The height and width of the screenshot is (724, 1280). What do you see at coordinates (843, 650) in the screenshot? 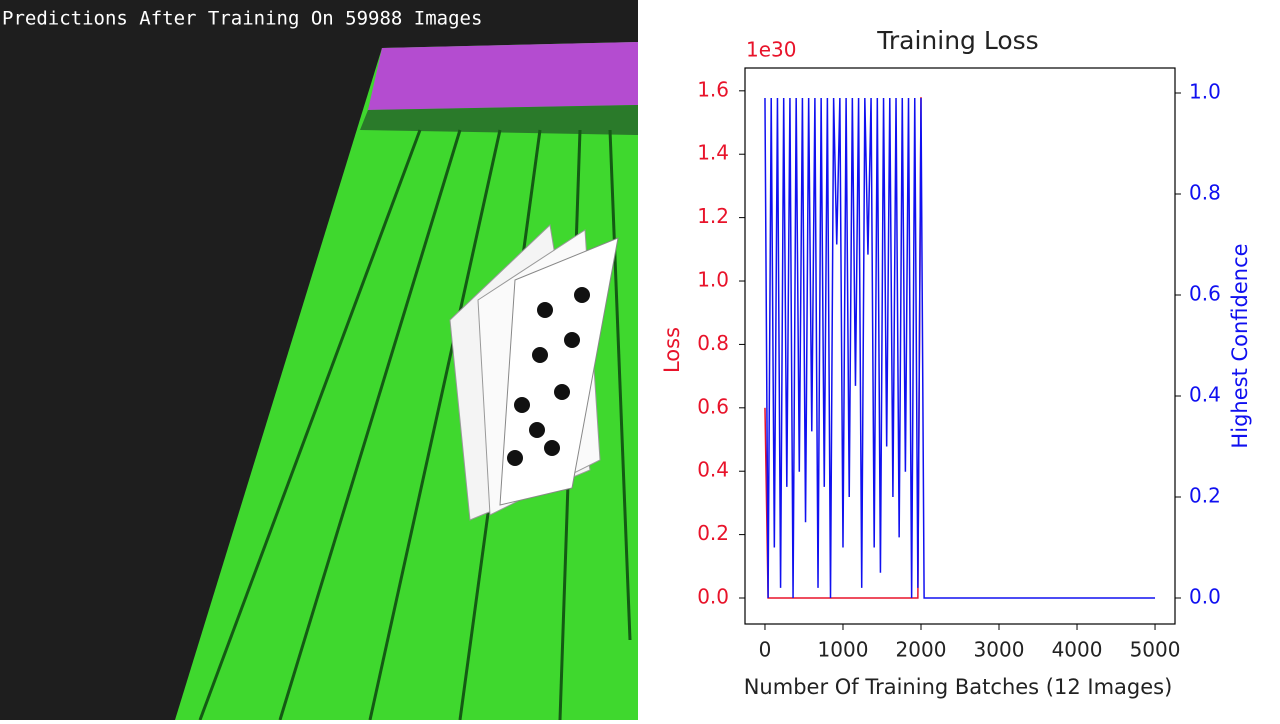
I see `x-tick-label: 1000` at bounding box center [843, 650].